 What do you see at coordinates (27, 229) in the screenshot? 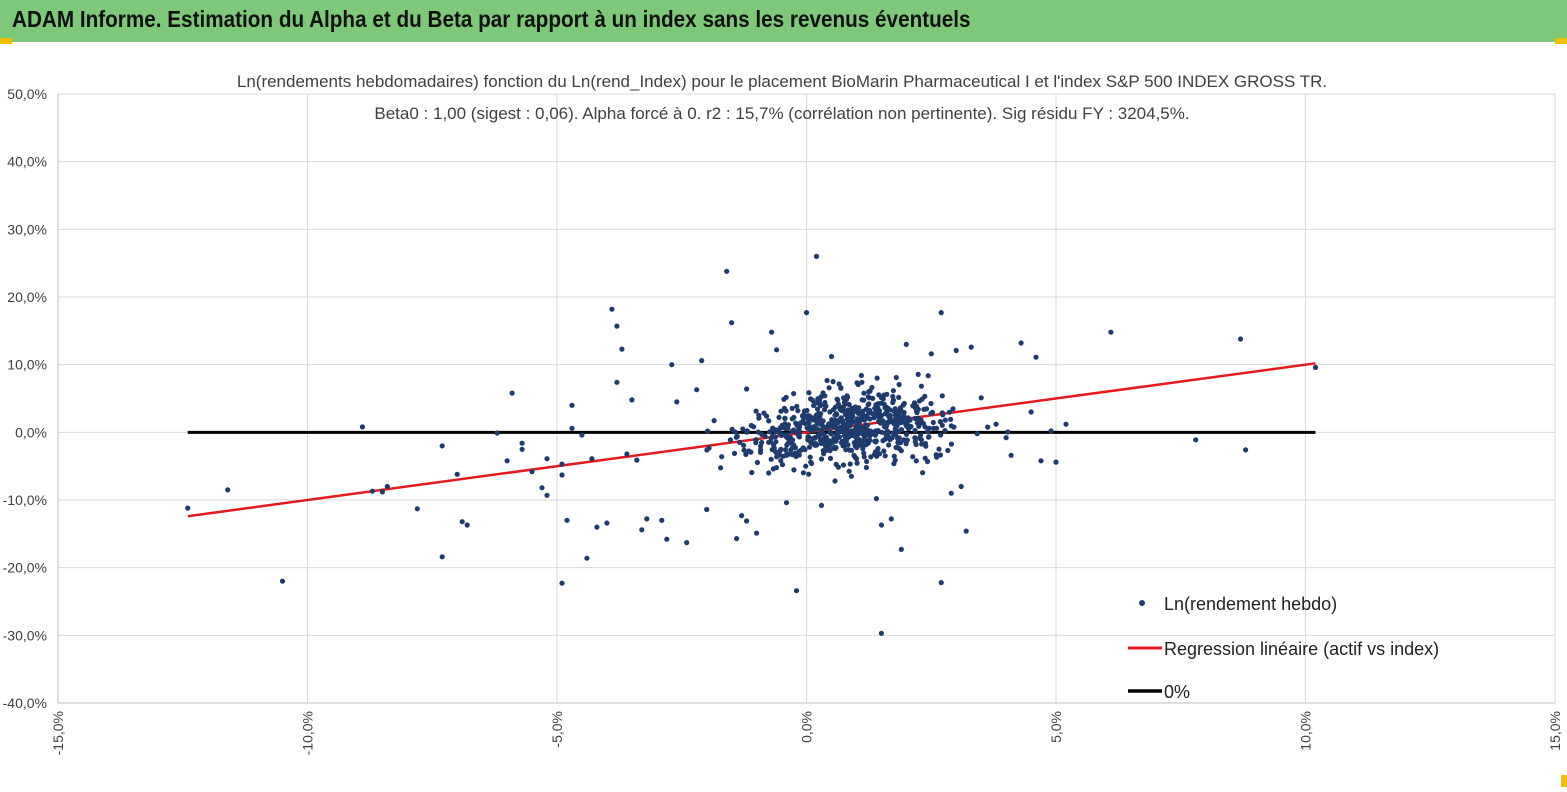
I see `y-tick-label: 30,0%` at bounding box center [27, 229].